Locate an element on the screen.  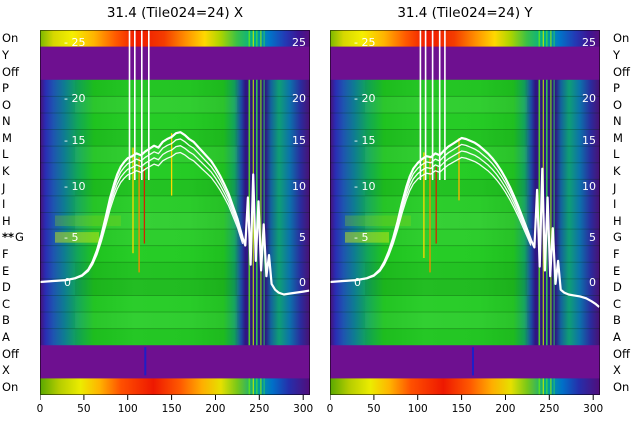
row-label-a-18: A is located at coordinates (617, 336).